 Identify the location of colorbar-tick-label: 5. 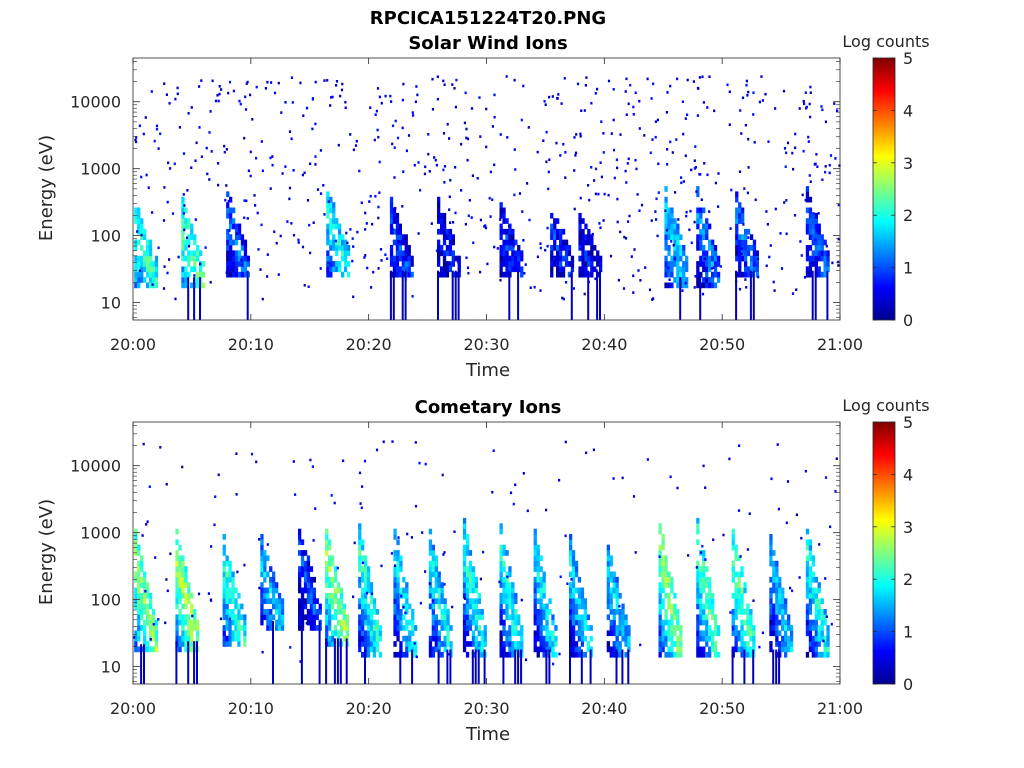
(908, 422).